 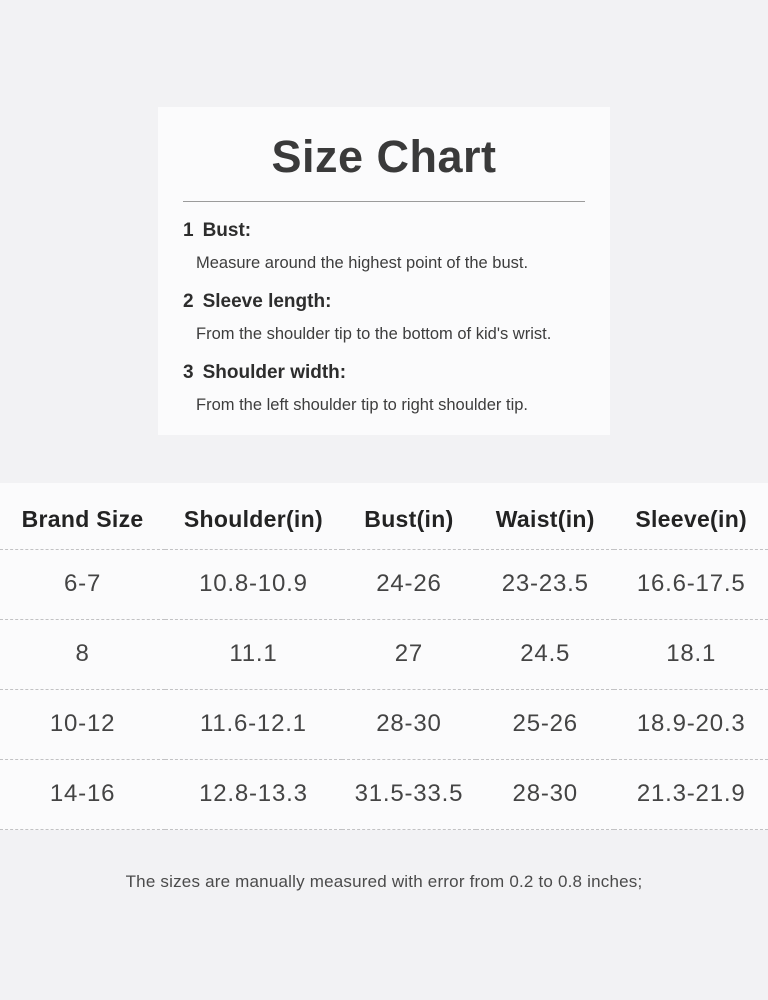 I want to click on table-cell: 11.1, so click(x=253, y=654).